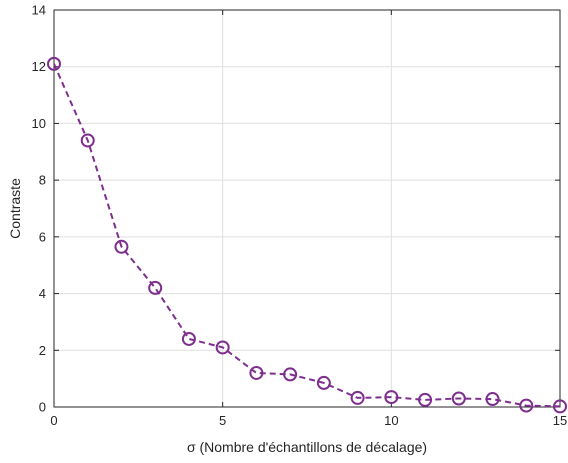 This screenshot has width=568, height=463. I want to click on y-tick-label: 0, so click(42, 407).